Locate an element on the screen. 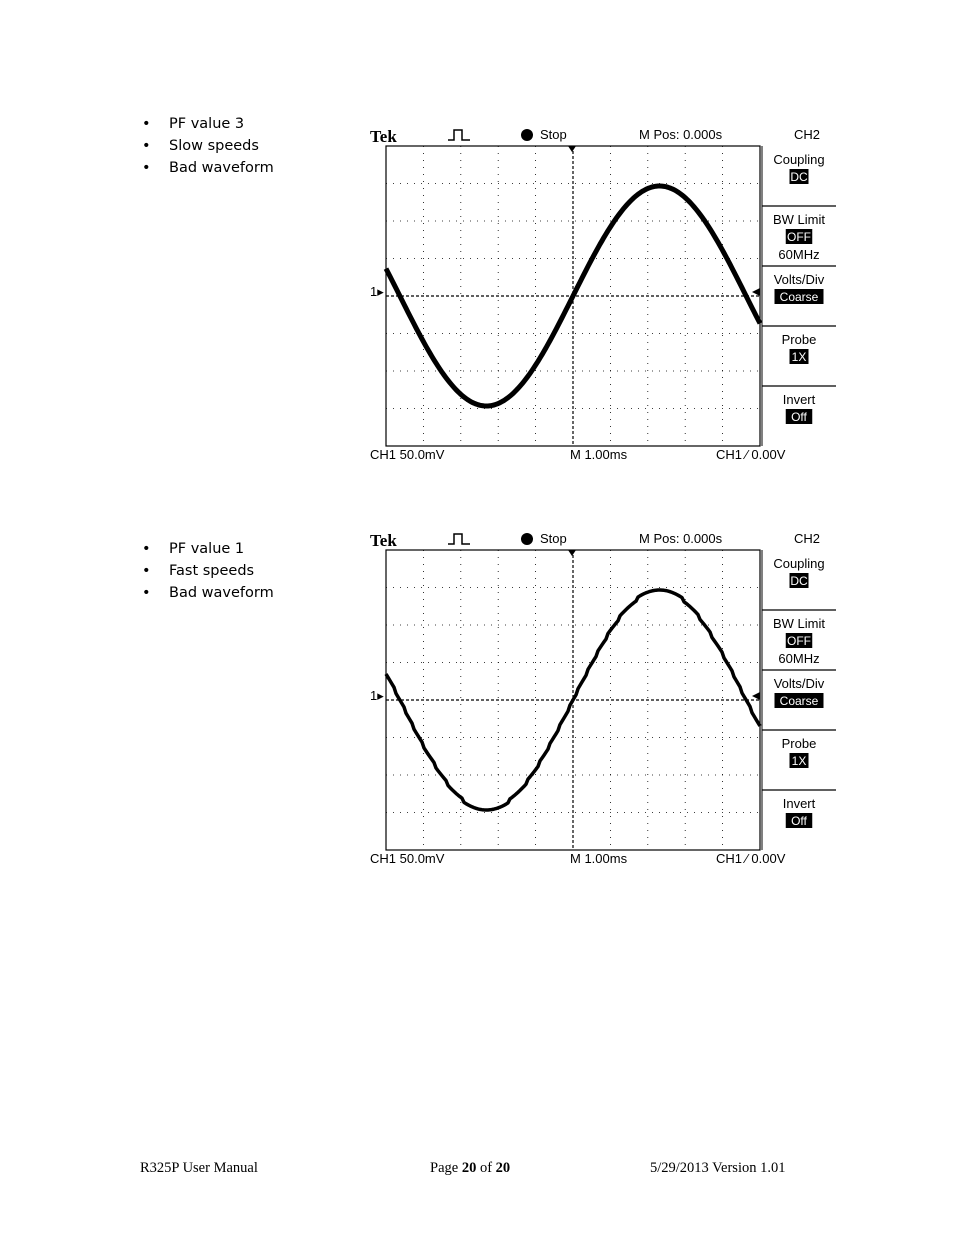  page-total: 20 is located at coordinates (503, 1168).